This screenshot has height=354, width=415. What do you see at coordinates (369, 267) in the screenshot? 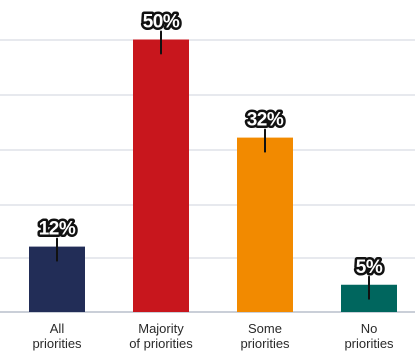
I see `data-label-4: 5%` at bounding box center [369, 267].